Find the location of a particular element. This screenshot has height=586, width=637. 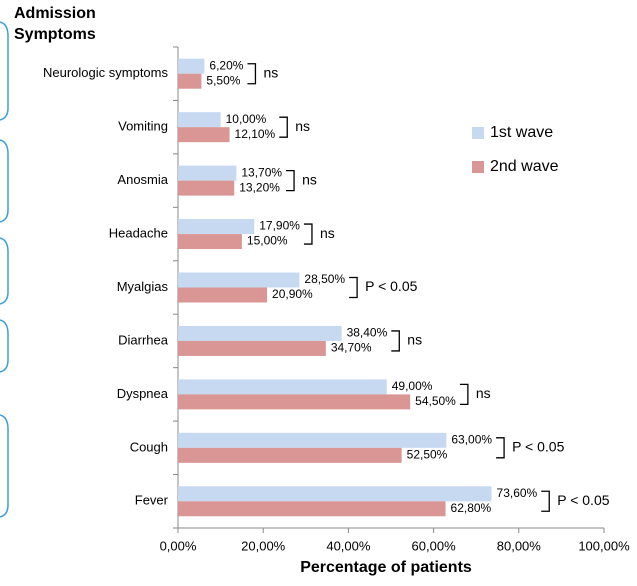

value-label: 13,20% is located at coordinates (259, 187).